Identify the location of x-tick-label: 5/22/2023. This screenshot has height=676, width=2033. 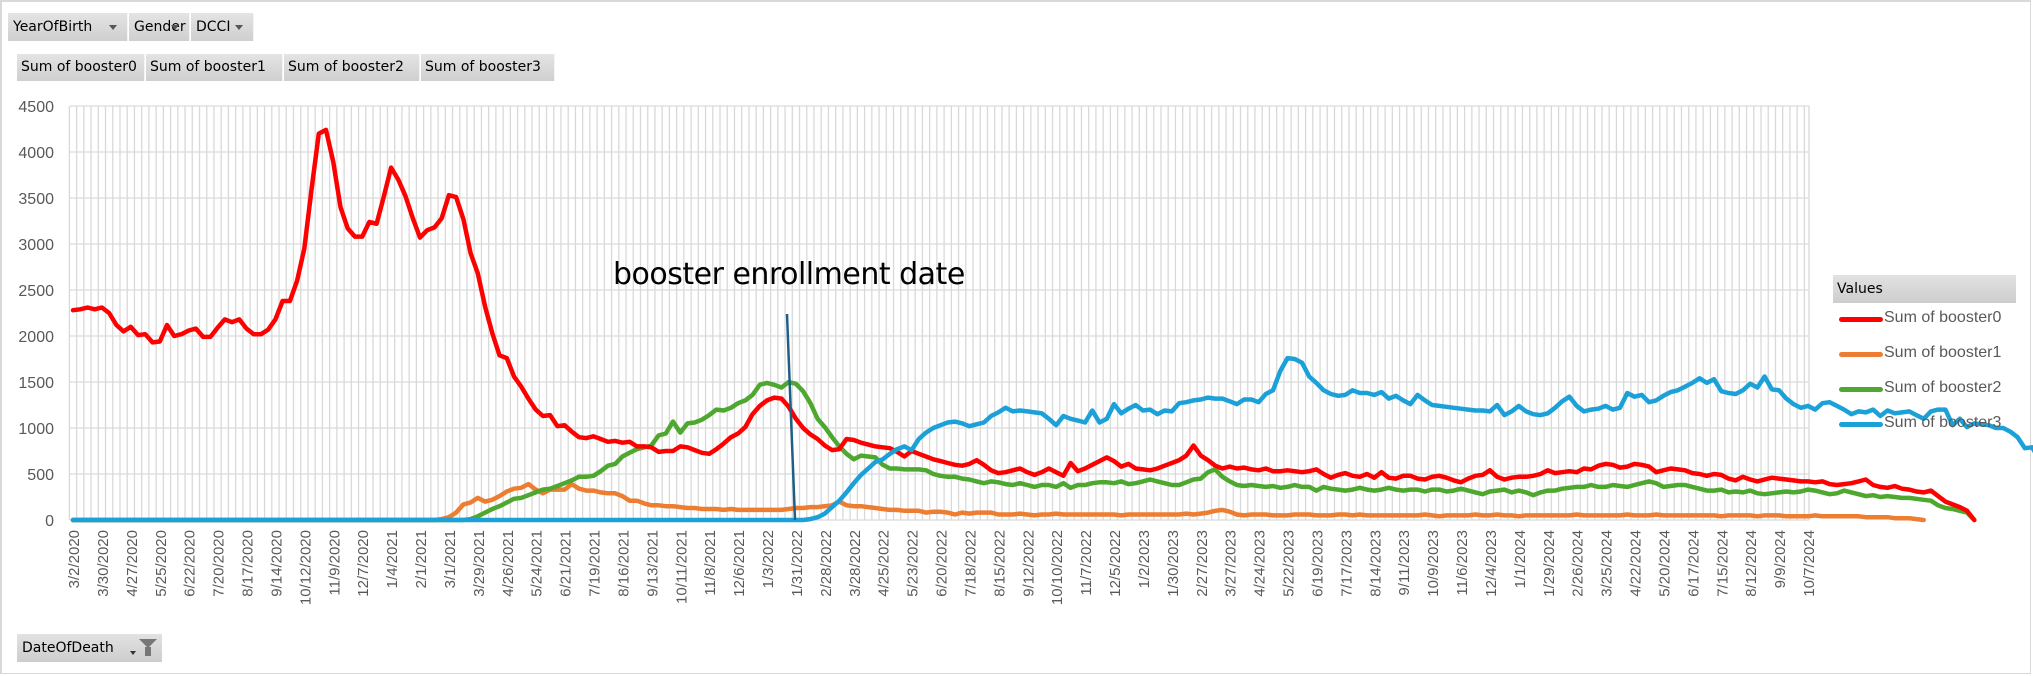
(1289, 563).